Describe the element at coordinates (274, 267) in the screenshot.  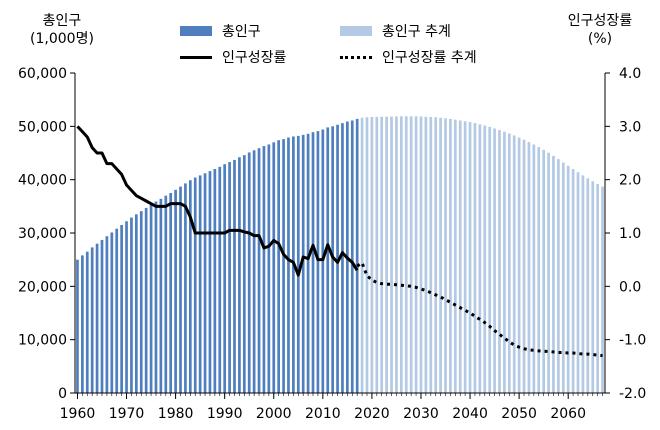
I see `bar-2000` at that location.